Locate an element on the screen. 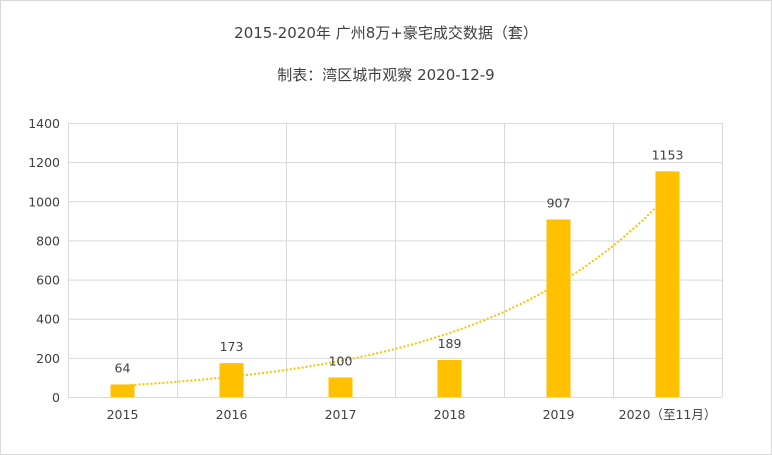  data-label: 907 is located at coordinates (559, 202).